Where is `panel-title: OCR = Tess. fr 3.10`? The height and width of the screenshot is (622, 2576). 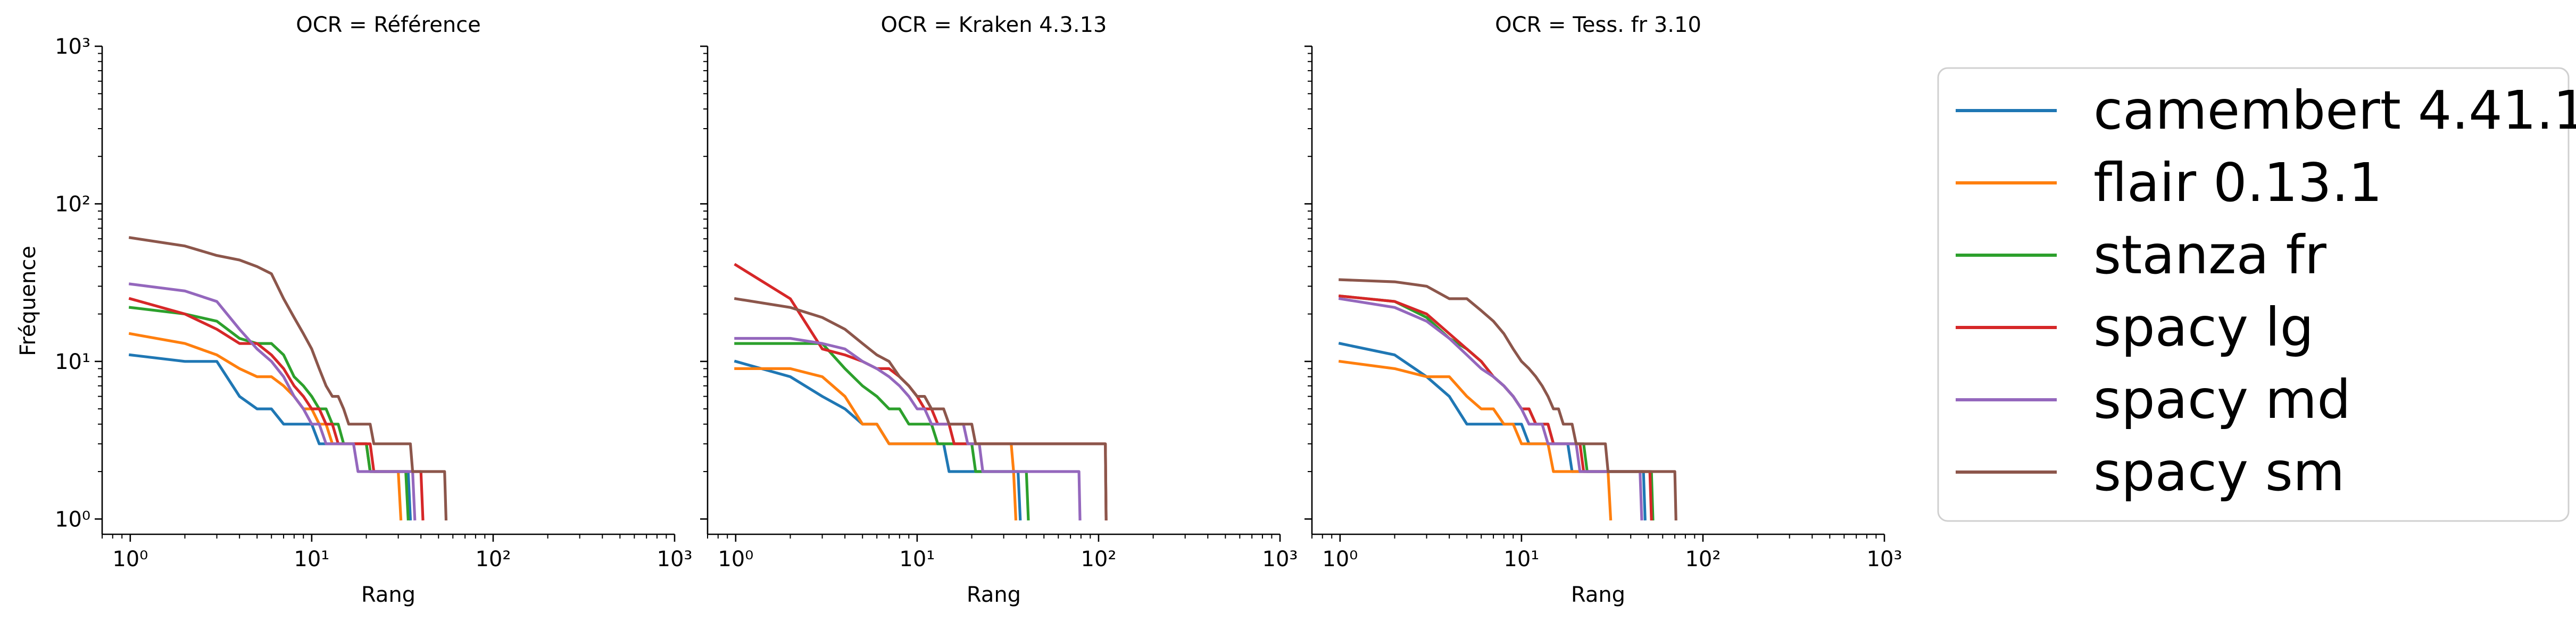
panel-title: OCR = Tess. fr 3.10 is located at coordinates (1598, 25).